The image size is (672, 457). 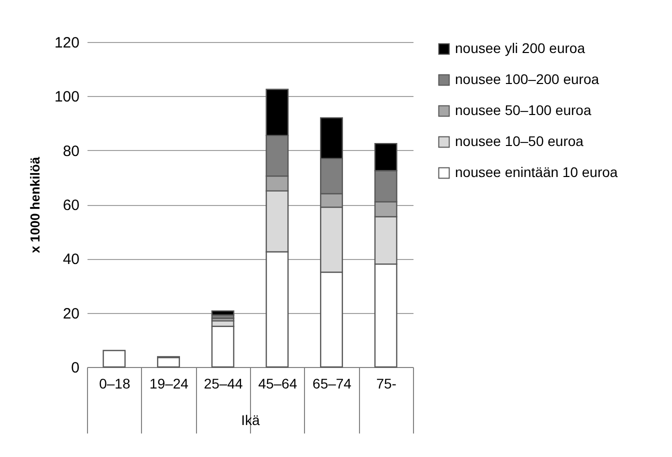 What do you see at coordinates (386, 384) in the screenshot?
I see `x-tick-label: 75-` at bounding box center [386, 384].